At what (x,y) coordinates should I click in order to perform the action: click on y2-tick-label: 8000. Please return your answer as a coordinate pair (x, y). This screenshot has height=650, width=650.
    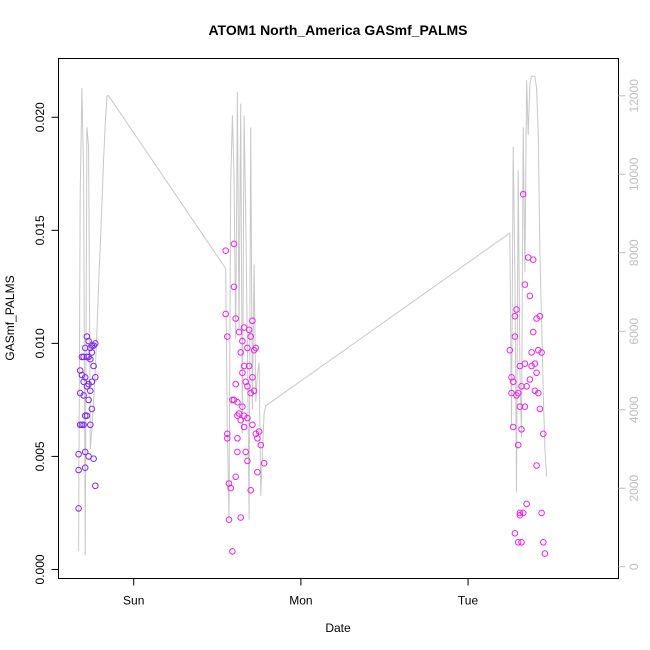
    Looking at the image, I should click on (634, 252).